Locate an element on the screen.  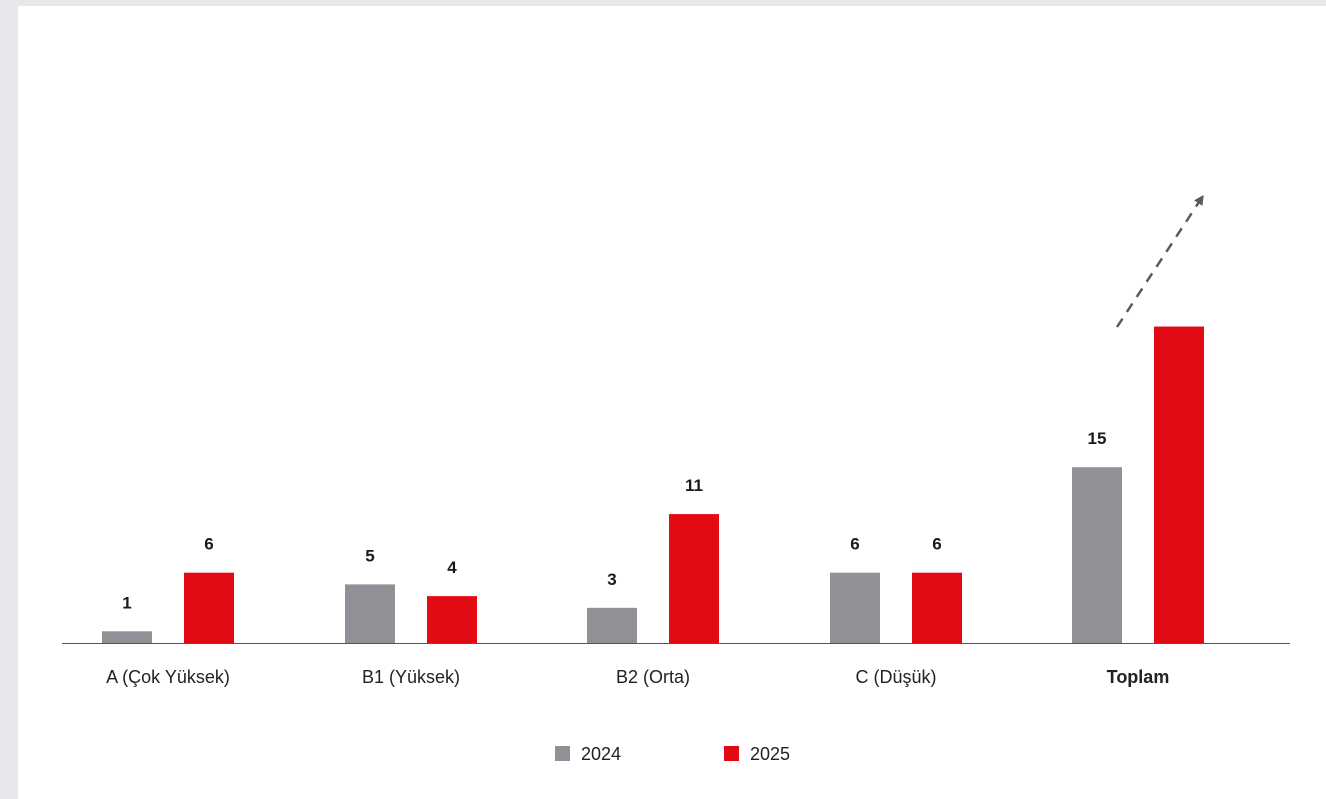
legend-swatch-2025 is located at coordinates (731, 753).